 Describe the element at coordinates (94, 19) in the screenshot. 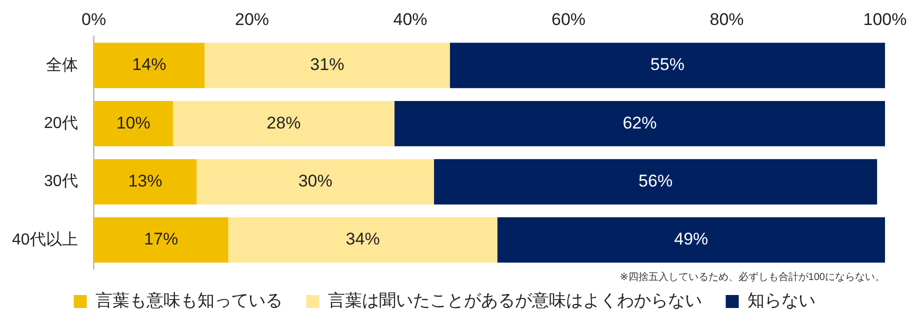

I see `x-tick-label: 0%` at that location.